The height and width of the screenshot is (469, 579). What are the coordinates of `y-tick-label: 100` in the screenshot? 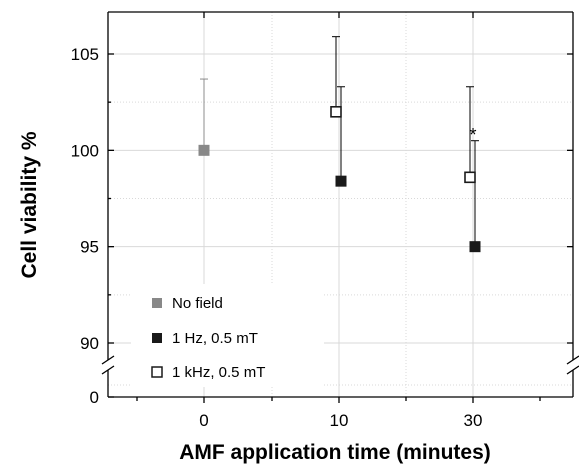 It's located at (85, 150).